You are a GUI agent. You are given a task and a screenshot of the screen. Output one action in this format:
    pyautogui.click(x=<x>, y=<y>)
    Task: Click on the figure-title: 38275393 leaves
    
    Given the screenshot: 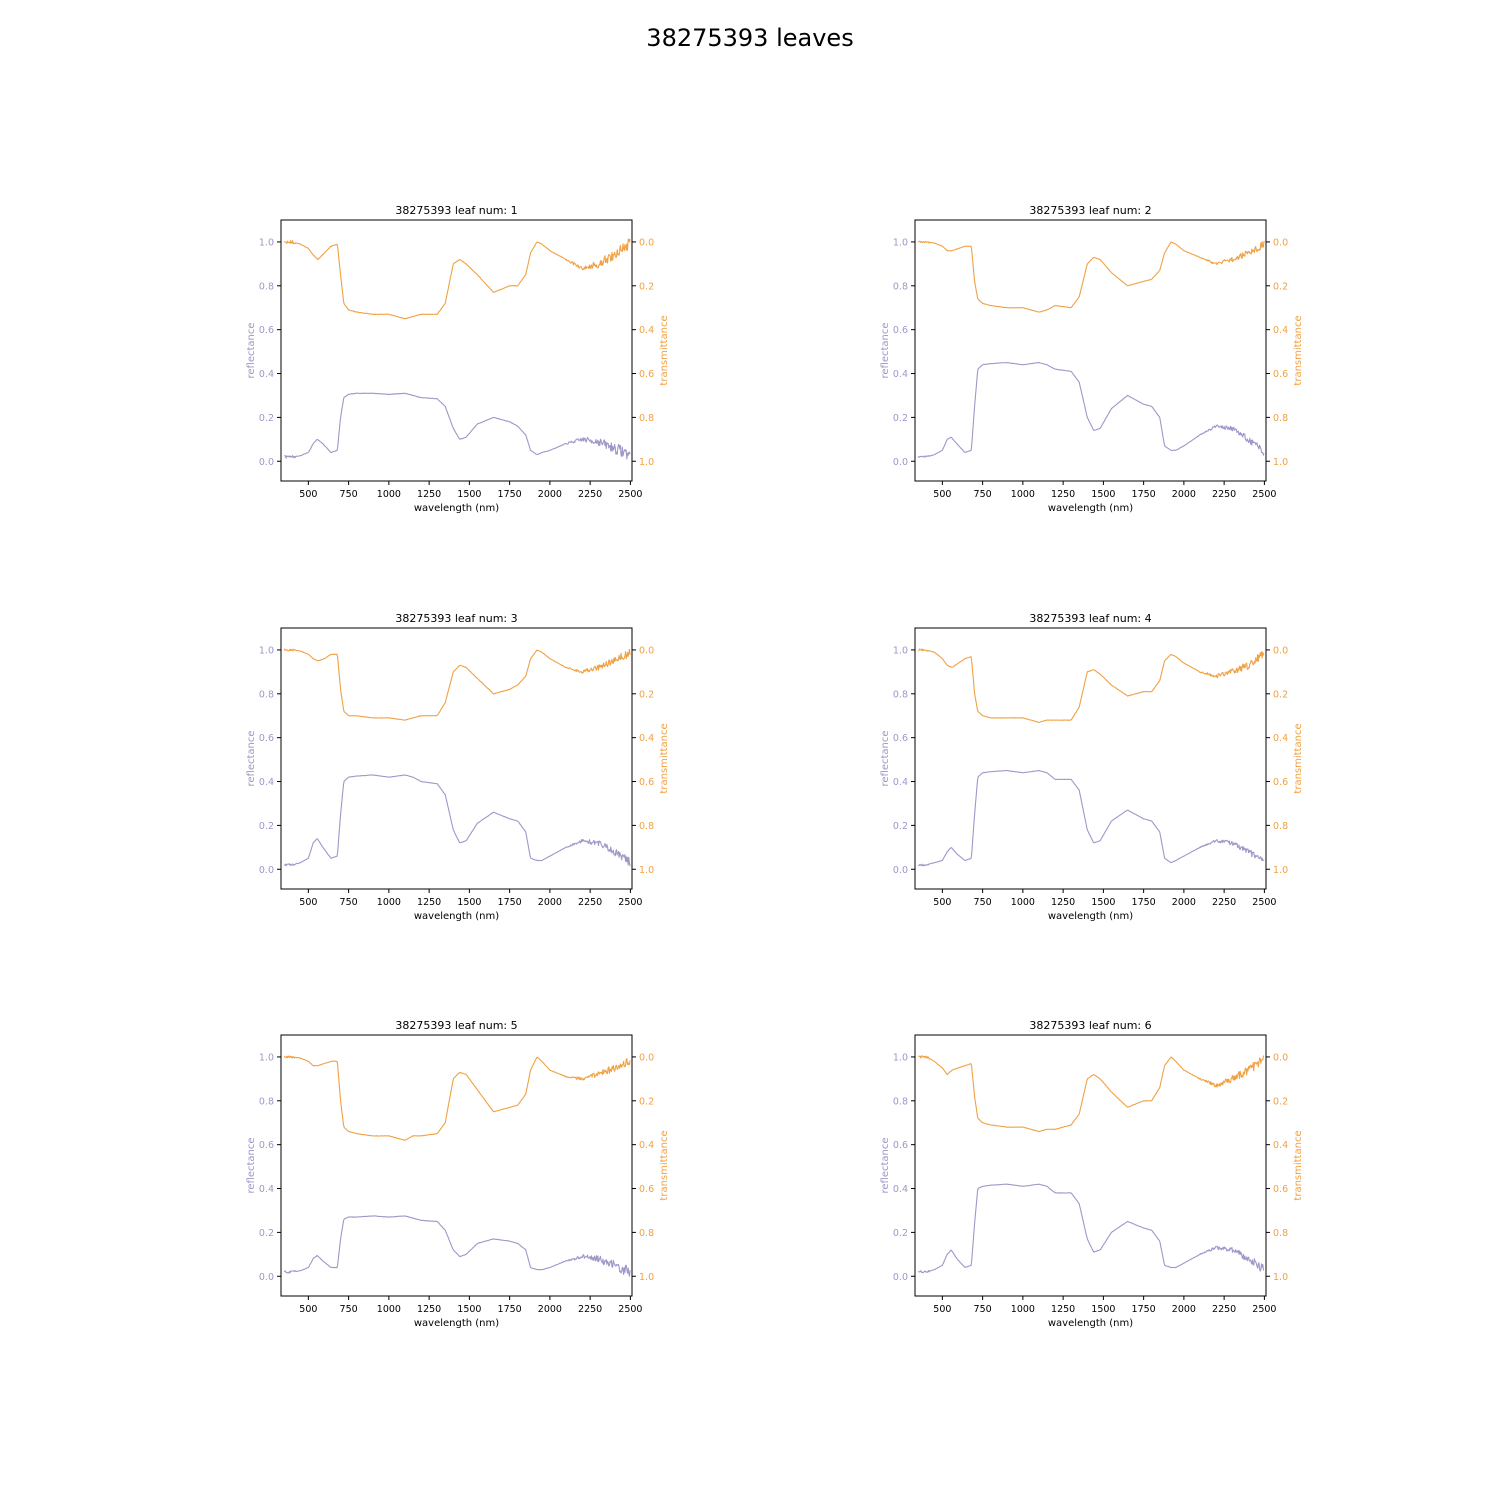 What is the action you would take?
    pyautogui.click(x=750, y=38)
    